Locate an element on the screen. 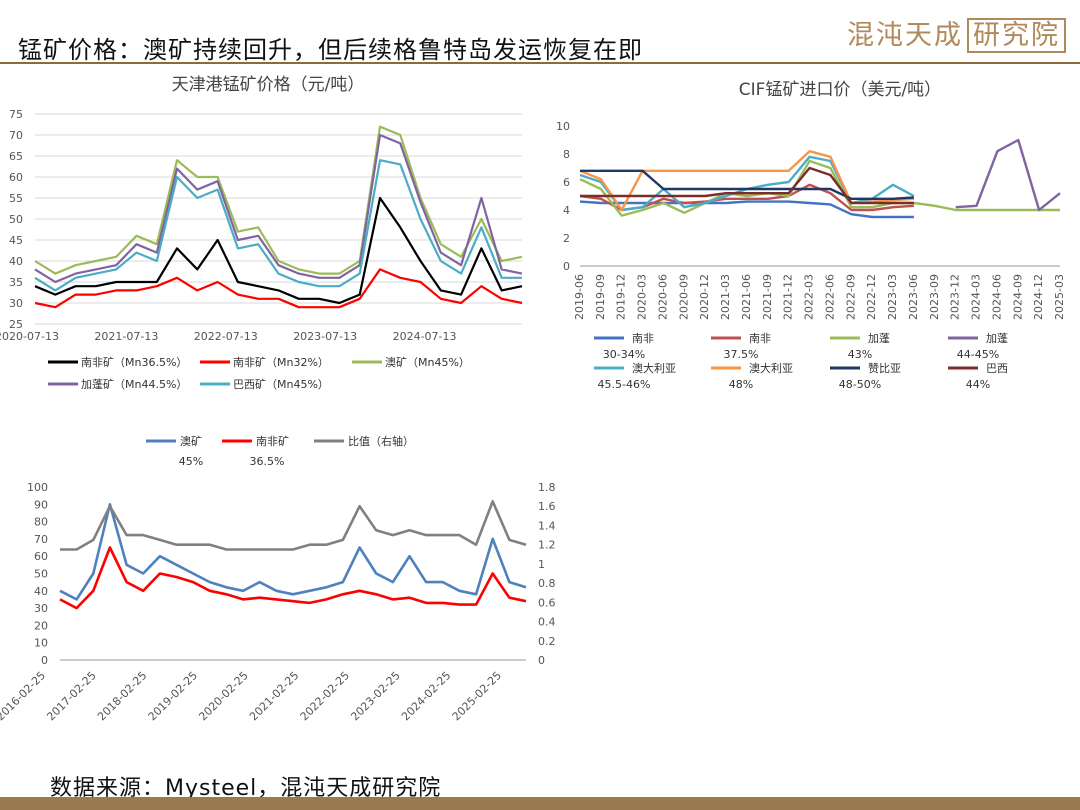  x-tick-label: 2016-02-25 is located at coordinates (24, 696).